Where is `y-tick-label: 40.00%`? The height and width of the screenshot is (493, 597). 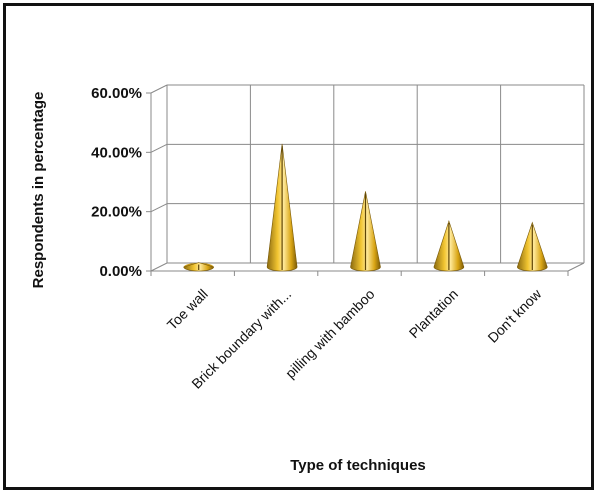
y-tick-label: 40.00% is located at coordinates (116, 152).